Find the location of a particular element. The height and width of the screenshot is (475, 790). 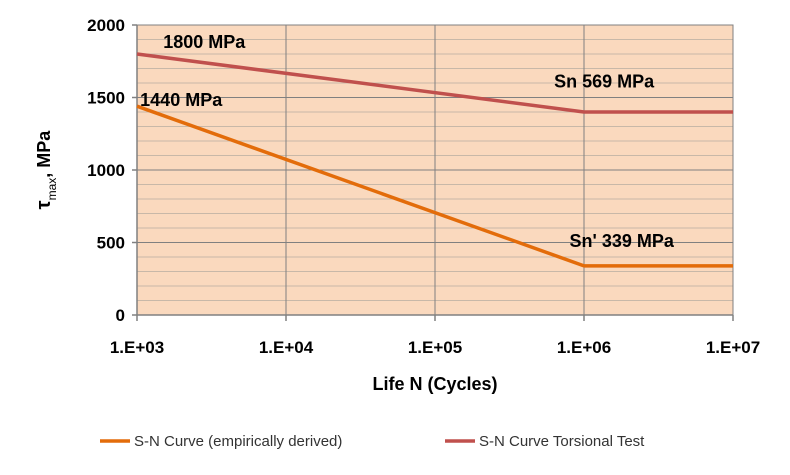

legend-label-2: S-N Curve Torsional Test is located at coordinates (562, 441).